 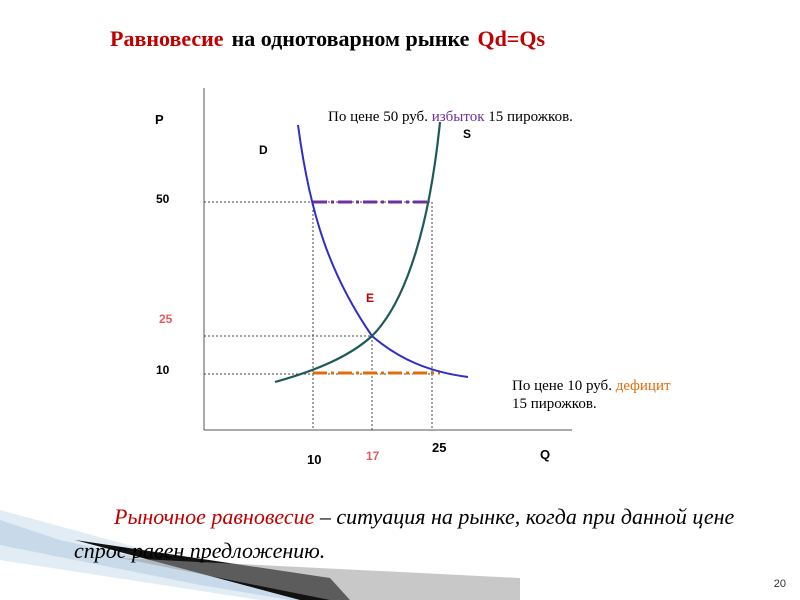 I want to click on surplus-note-before: По цене 50 руб., so click(x=378, y=117).